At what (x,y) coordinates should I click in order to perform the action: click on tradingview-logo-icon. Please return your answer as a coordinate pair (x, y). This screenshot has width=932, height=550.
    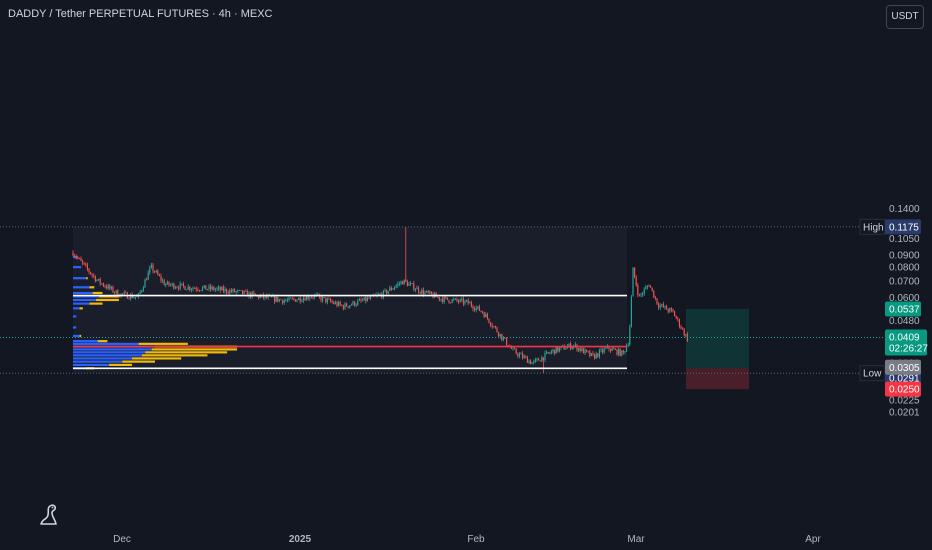
    Looking at the image, I should click on (49, 515).